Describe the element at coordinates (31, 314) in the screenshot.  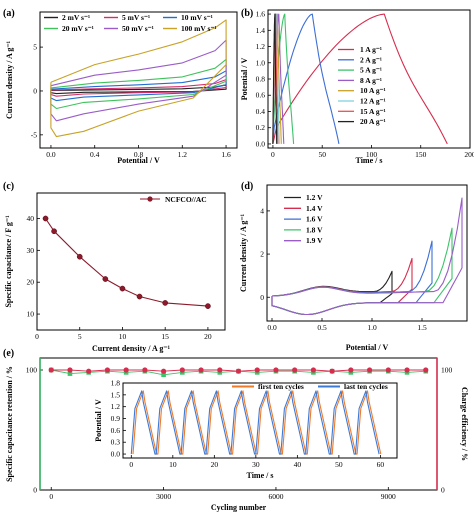
I see `y-tick-label-c: 10` at that location.